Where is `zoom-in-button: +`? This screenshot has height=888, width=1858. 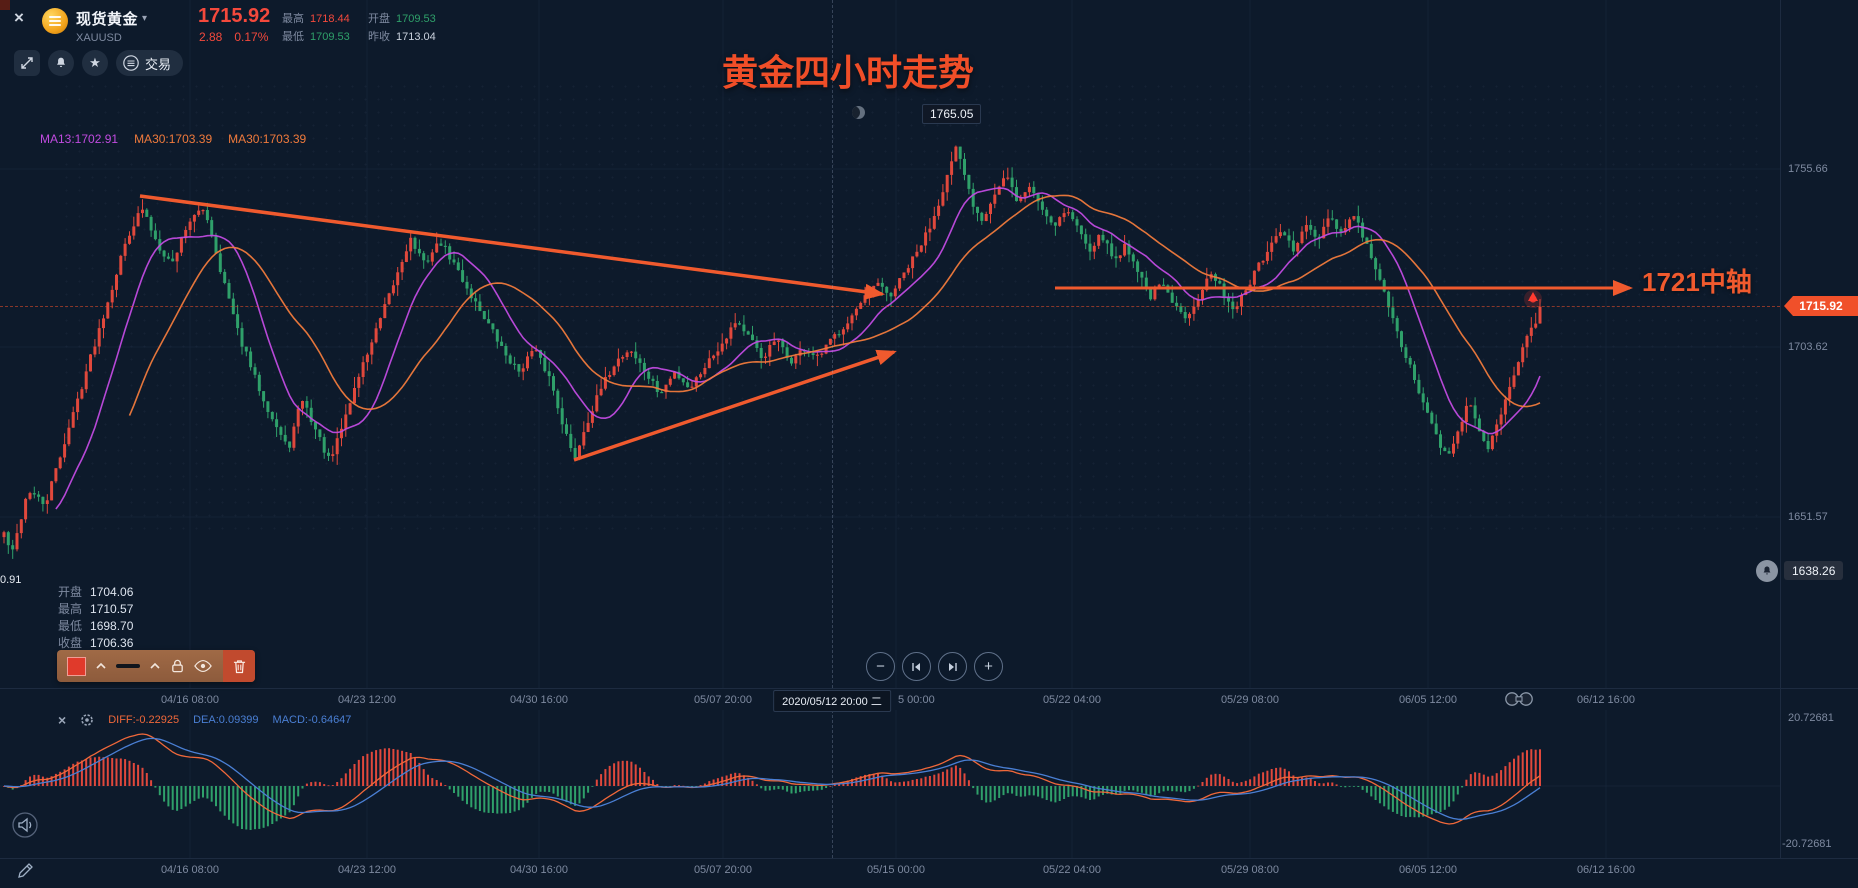 zoom-in-button: + is located at coordinates (988, 666).